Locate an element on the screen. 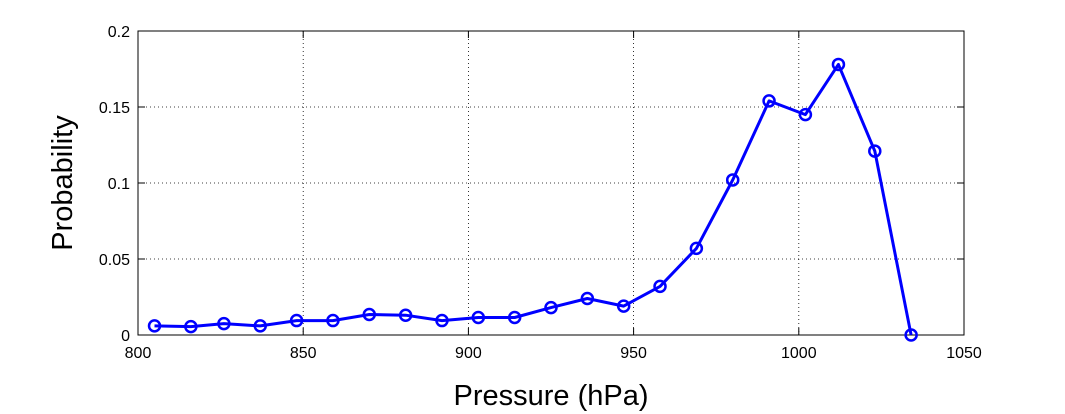 The height and width of the screenshot is (414, 1065). y-tick-label: 0 is located at coordinates (125, 336).